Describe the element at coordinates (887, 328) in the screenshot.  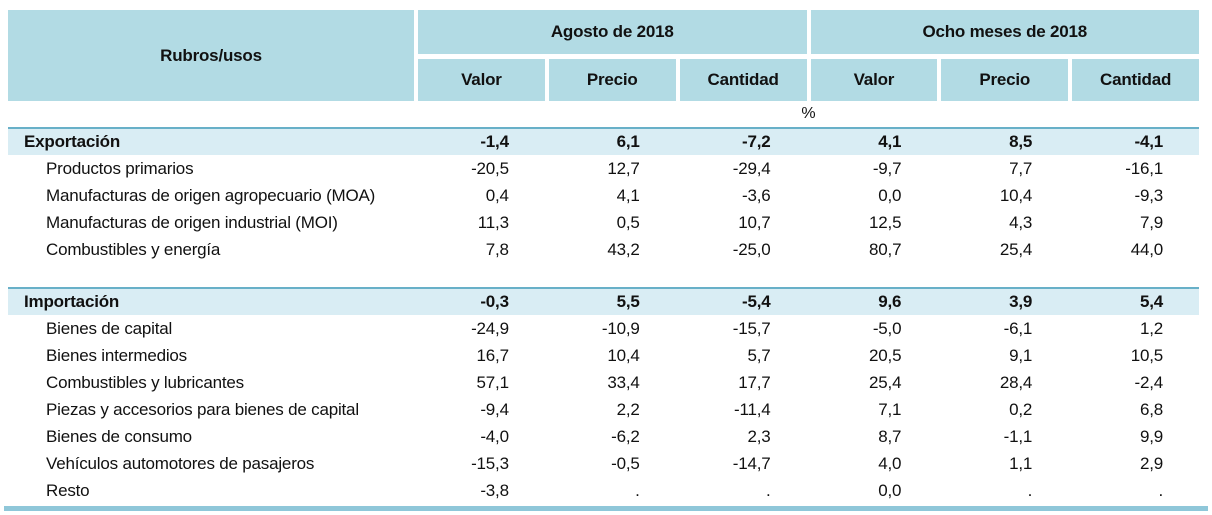
I see `value-cell: -5,0` at that location.